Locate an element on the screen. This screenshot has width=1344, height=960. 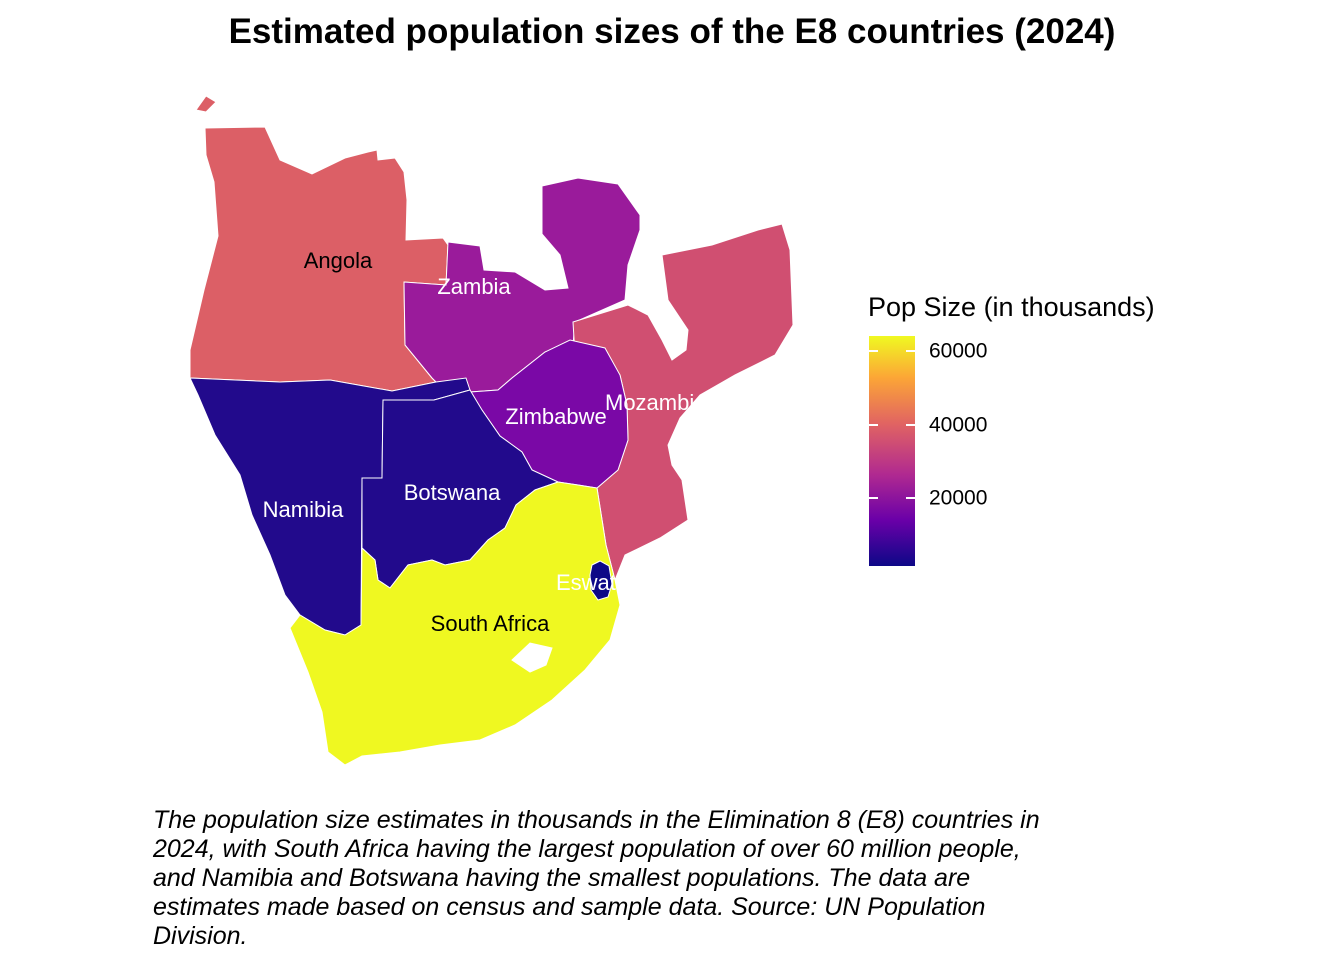
label-namibia: Namibia is located at coordinates (303, 509).